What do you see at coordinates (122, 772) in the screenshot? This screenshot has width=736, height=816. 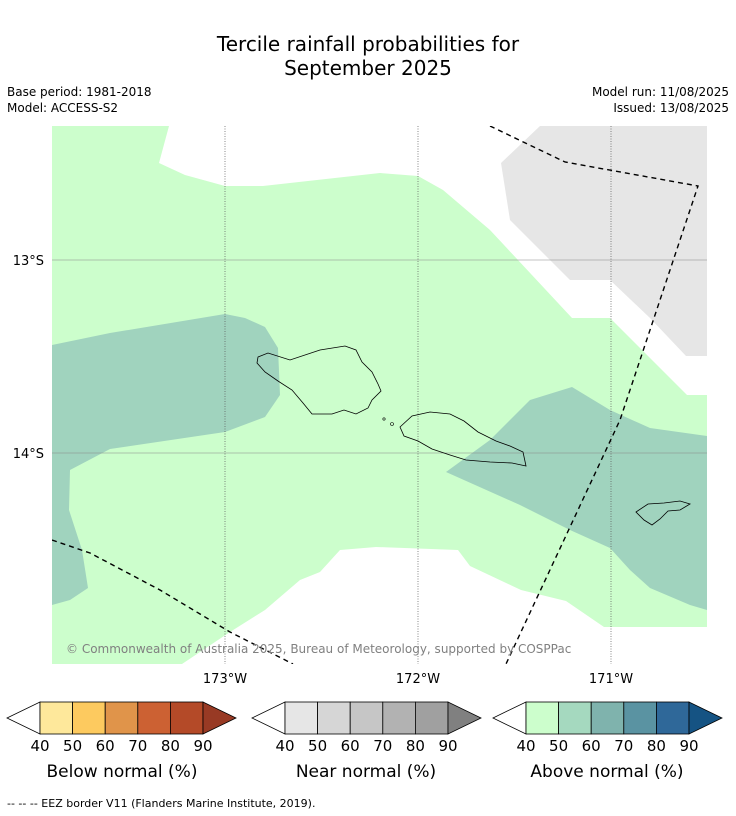 I see `below-normal-title: Below normal (%)` at bounding box center [122, 772].